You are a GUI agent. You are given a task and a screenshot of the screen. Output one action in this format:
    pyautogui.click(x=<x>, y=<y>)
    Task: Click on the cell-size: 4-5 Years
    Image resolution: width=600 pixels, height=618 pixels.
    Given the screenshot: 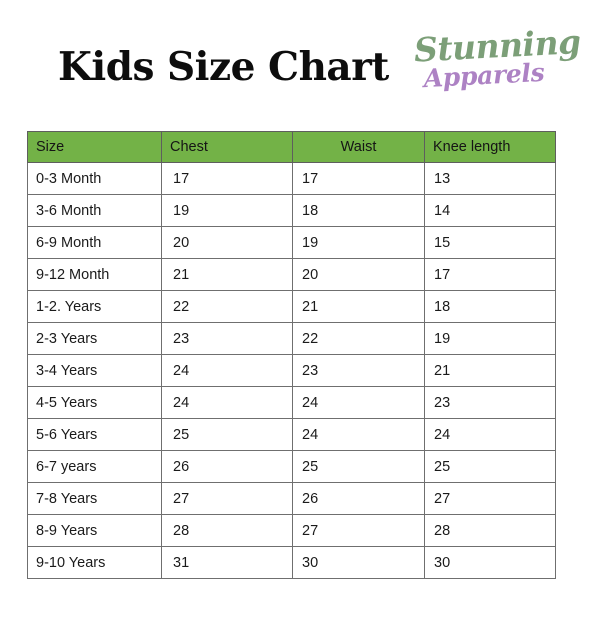 What is the action you would take?
    pyautogui.click(x=94, y=402)
    